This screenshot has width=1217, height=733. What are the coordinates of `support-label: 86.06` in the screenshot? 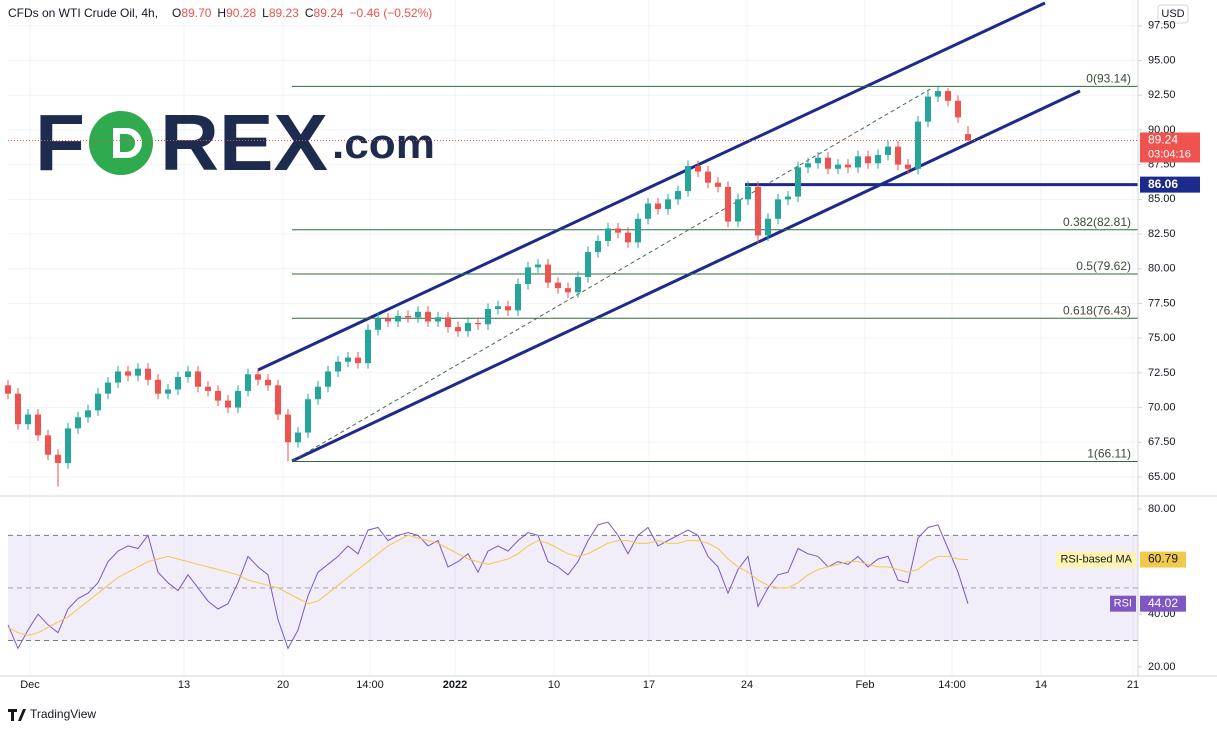 It's located at (1163, 184).